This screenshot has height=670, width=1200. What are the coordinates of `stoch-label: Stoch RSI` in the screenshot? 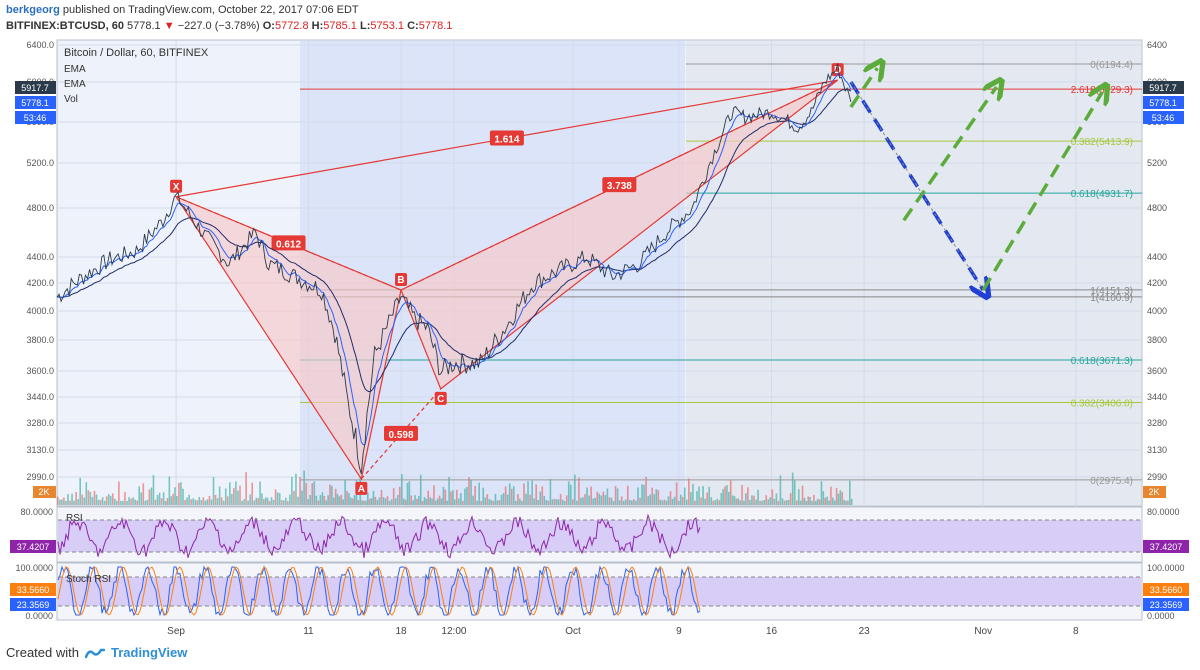 It's located at (88, 579).